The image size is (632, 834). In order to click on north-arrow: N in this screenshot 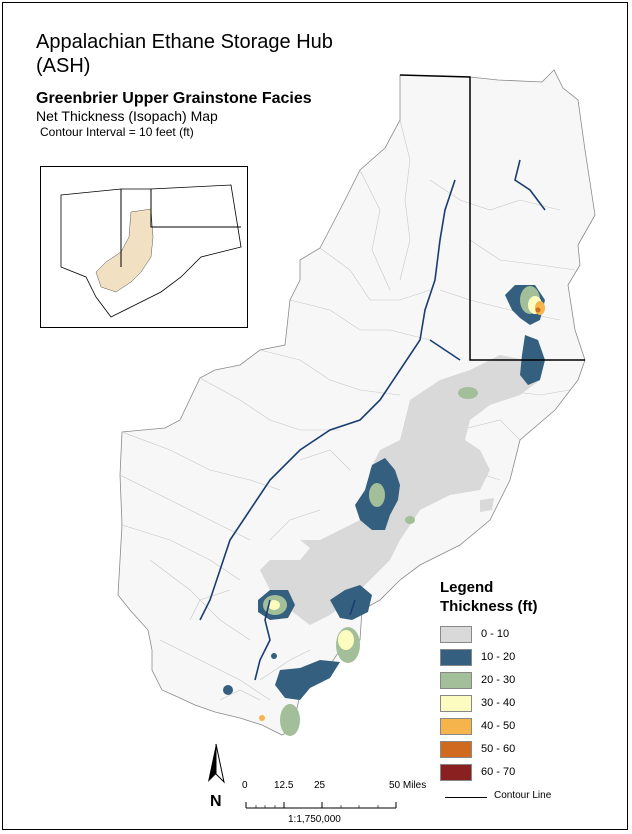, I will do `click(216, 777)`.